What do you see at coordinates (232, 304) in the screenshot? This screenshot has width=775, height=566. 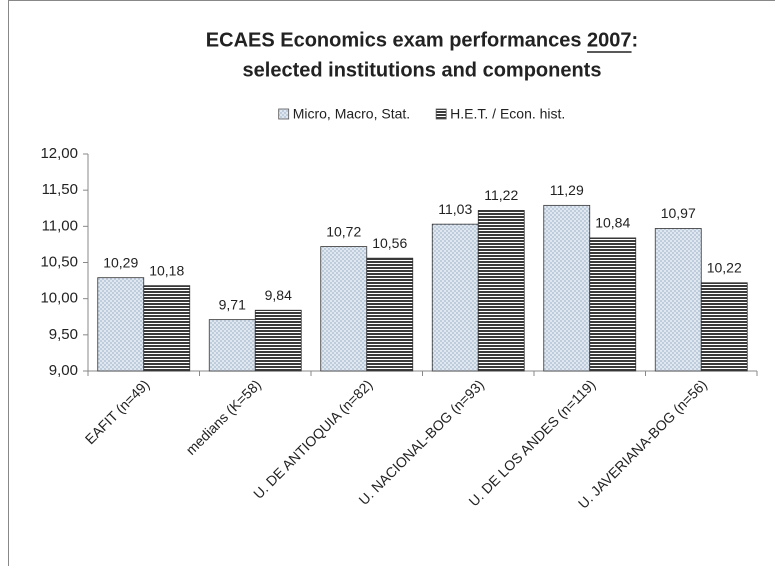 I see `value-label: 9,71` at bounding box center [232, 304].